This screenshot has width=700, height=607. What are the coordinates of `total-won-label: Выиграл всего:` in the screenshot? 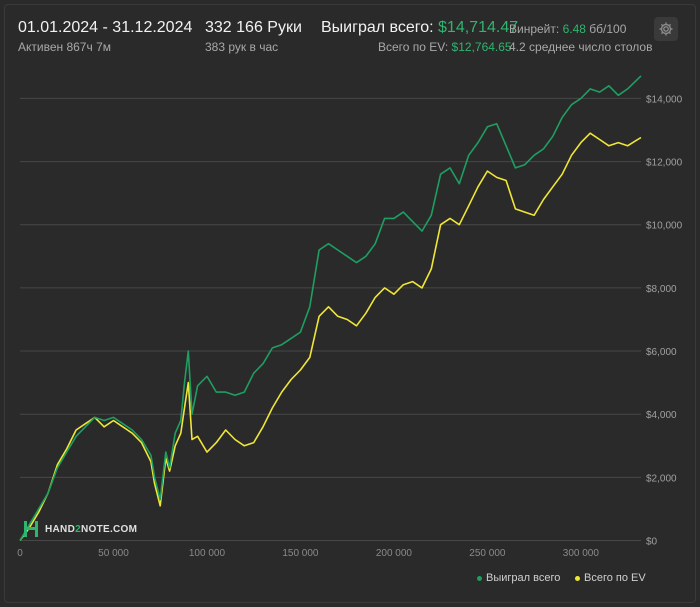 It's located at (377, 27).